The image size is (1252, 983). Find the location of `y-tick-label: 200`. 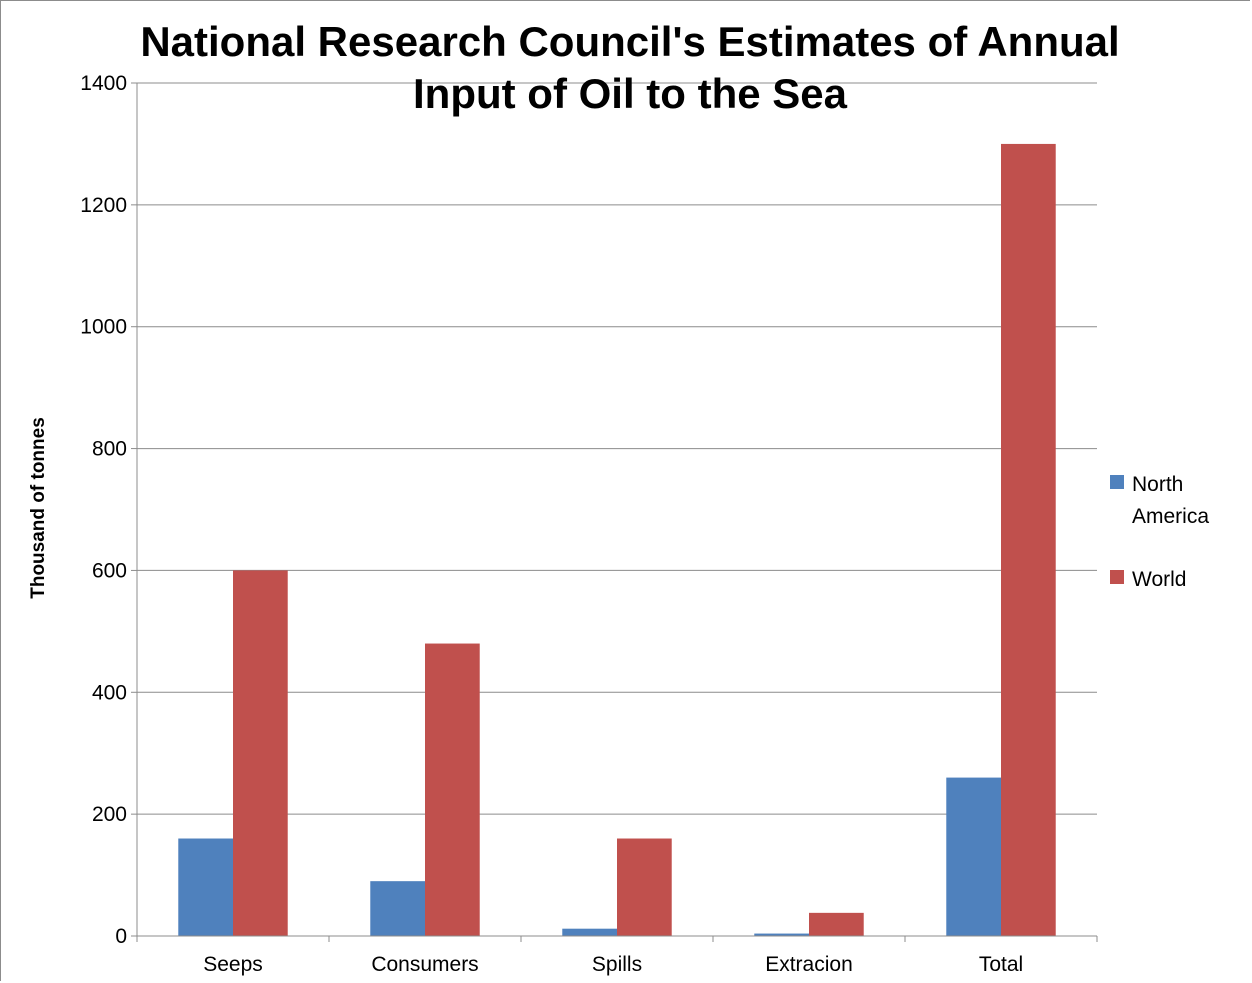

y-tick-label: 200 is located at coordinates (109, 814).